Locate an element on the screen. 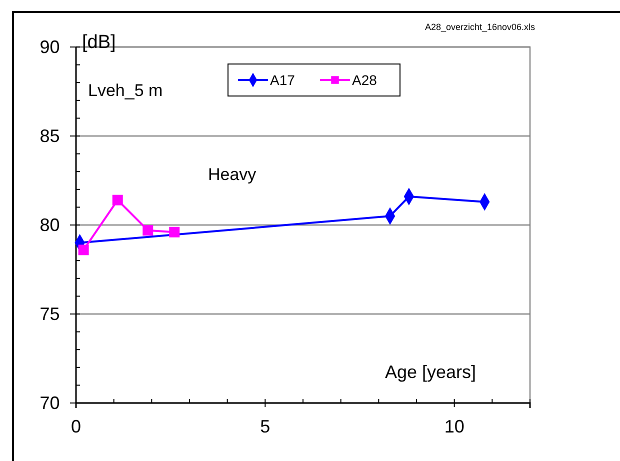 Image resolution: width=620 pixels, height=461 pixels. x-tick-label: 0 is located at coordinates (76, 426).